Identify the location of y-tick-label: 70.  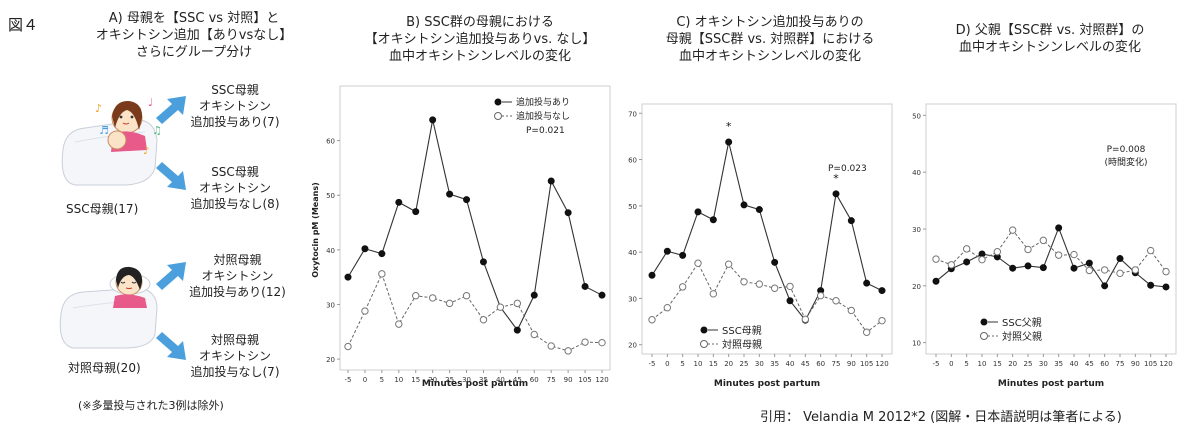
(632, 114).